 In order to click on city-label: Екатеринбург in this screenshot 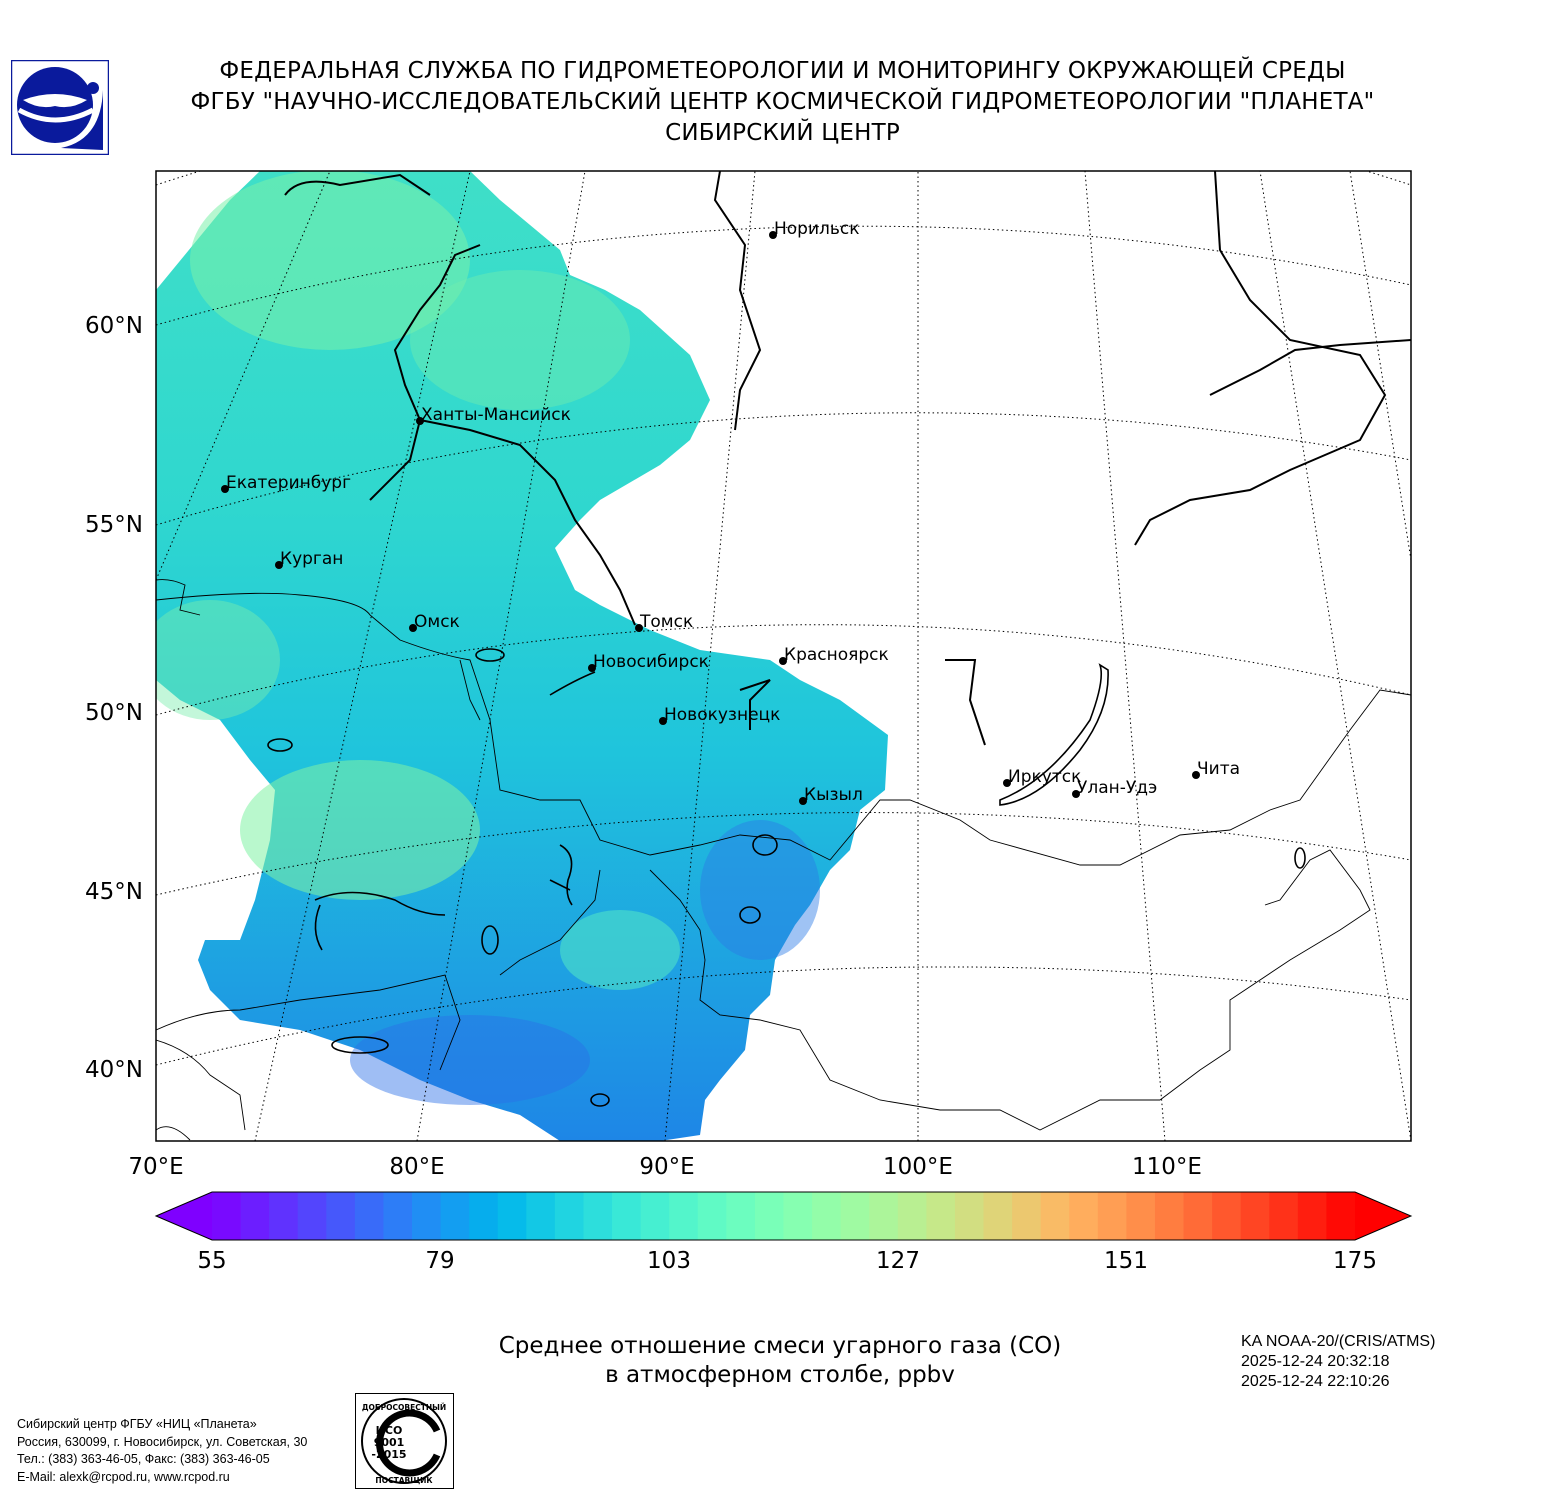, I will do `click(288, 483)`.